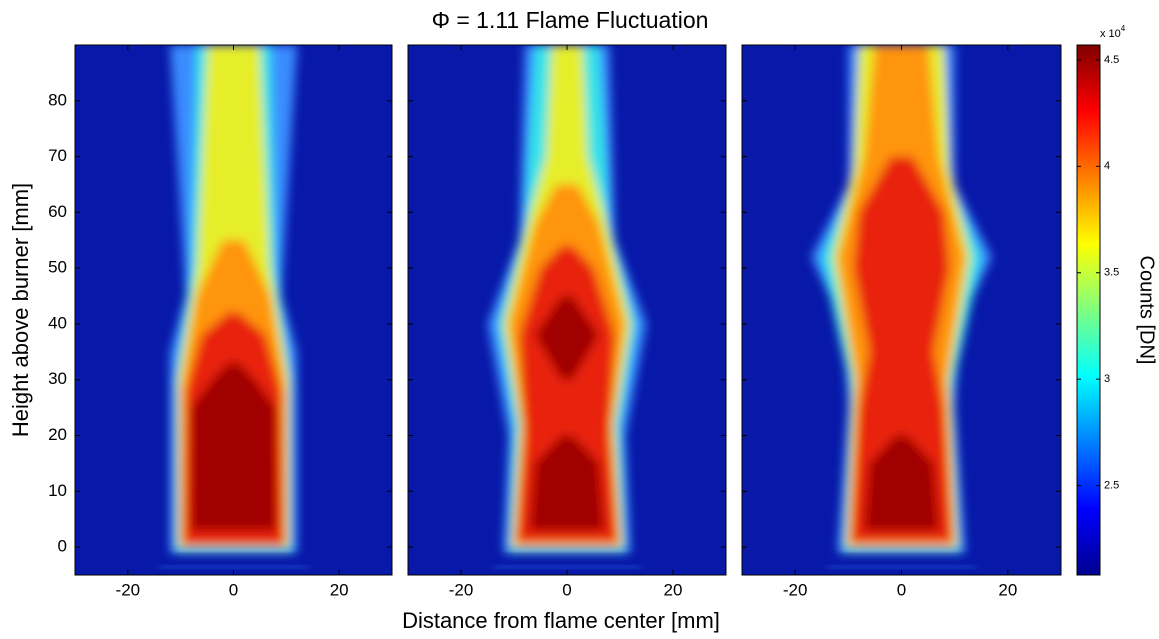  What do you see at coordinates (1107, 379) in the screenshot?
I see `colorbar-tick-label: 3` at bounding box center [1107, 379].